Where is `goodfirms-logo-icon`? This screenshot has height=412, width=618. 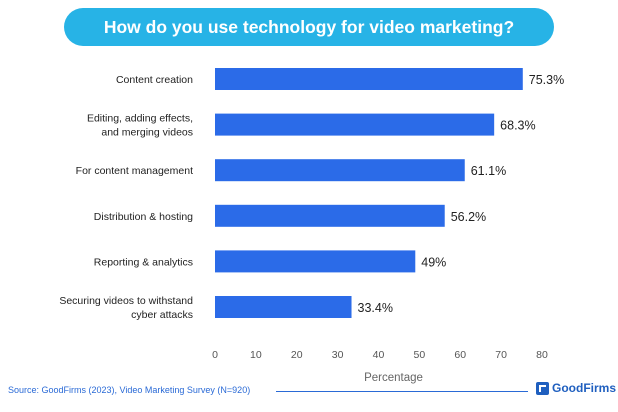
goodfirms-logo-icon is located at coordinates (542, 388).